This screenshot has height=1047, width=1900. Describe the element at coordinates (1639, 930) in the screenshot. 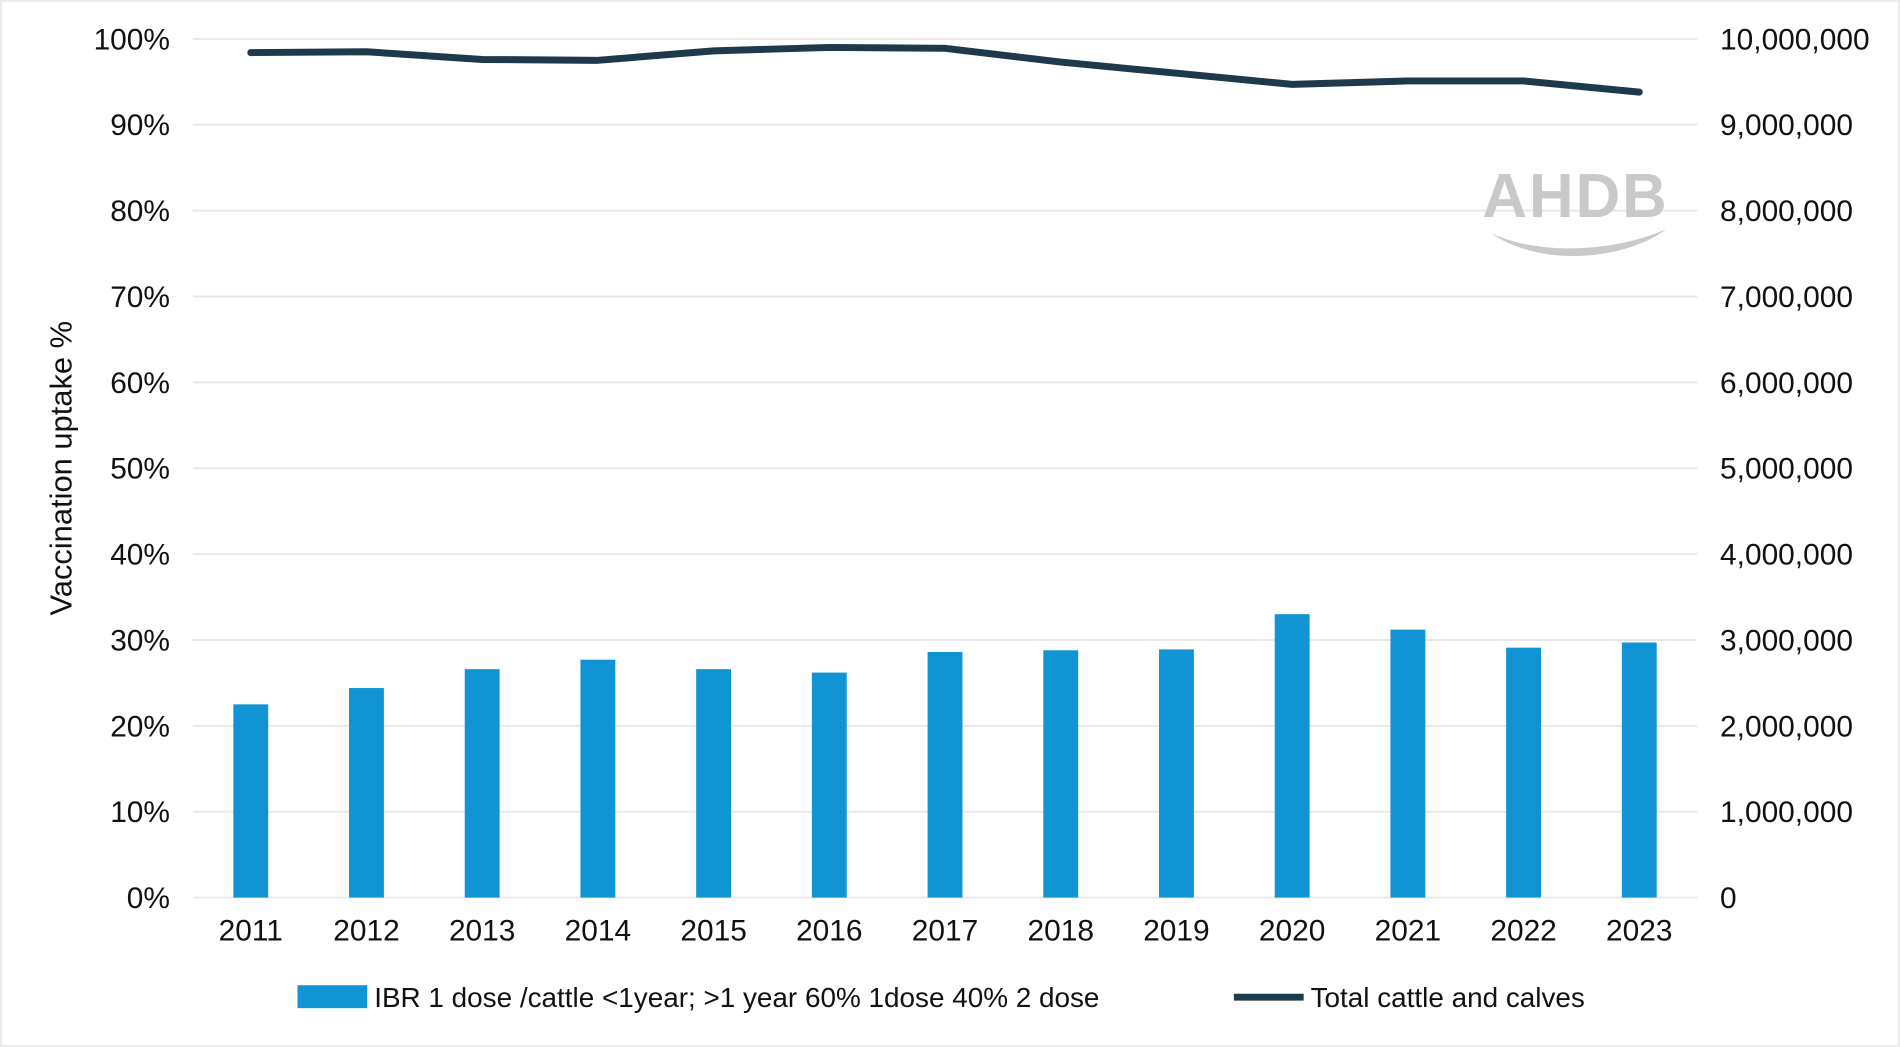

I see `x-axis-tick-label: 2023` at that location.